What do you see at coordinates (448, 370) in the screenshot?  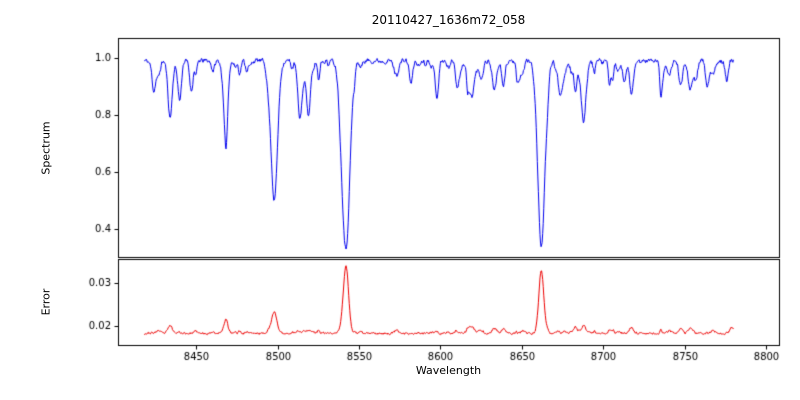 I see `x-axis-label: Wavelength` at bounding box center [448, 370].